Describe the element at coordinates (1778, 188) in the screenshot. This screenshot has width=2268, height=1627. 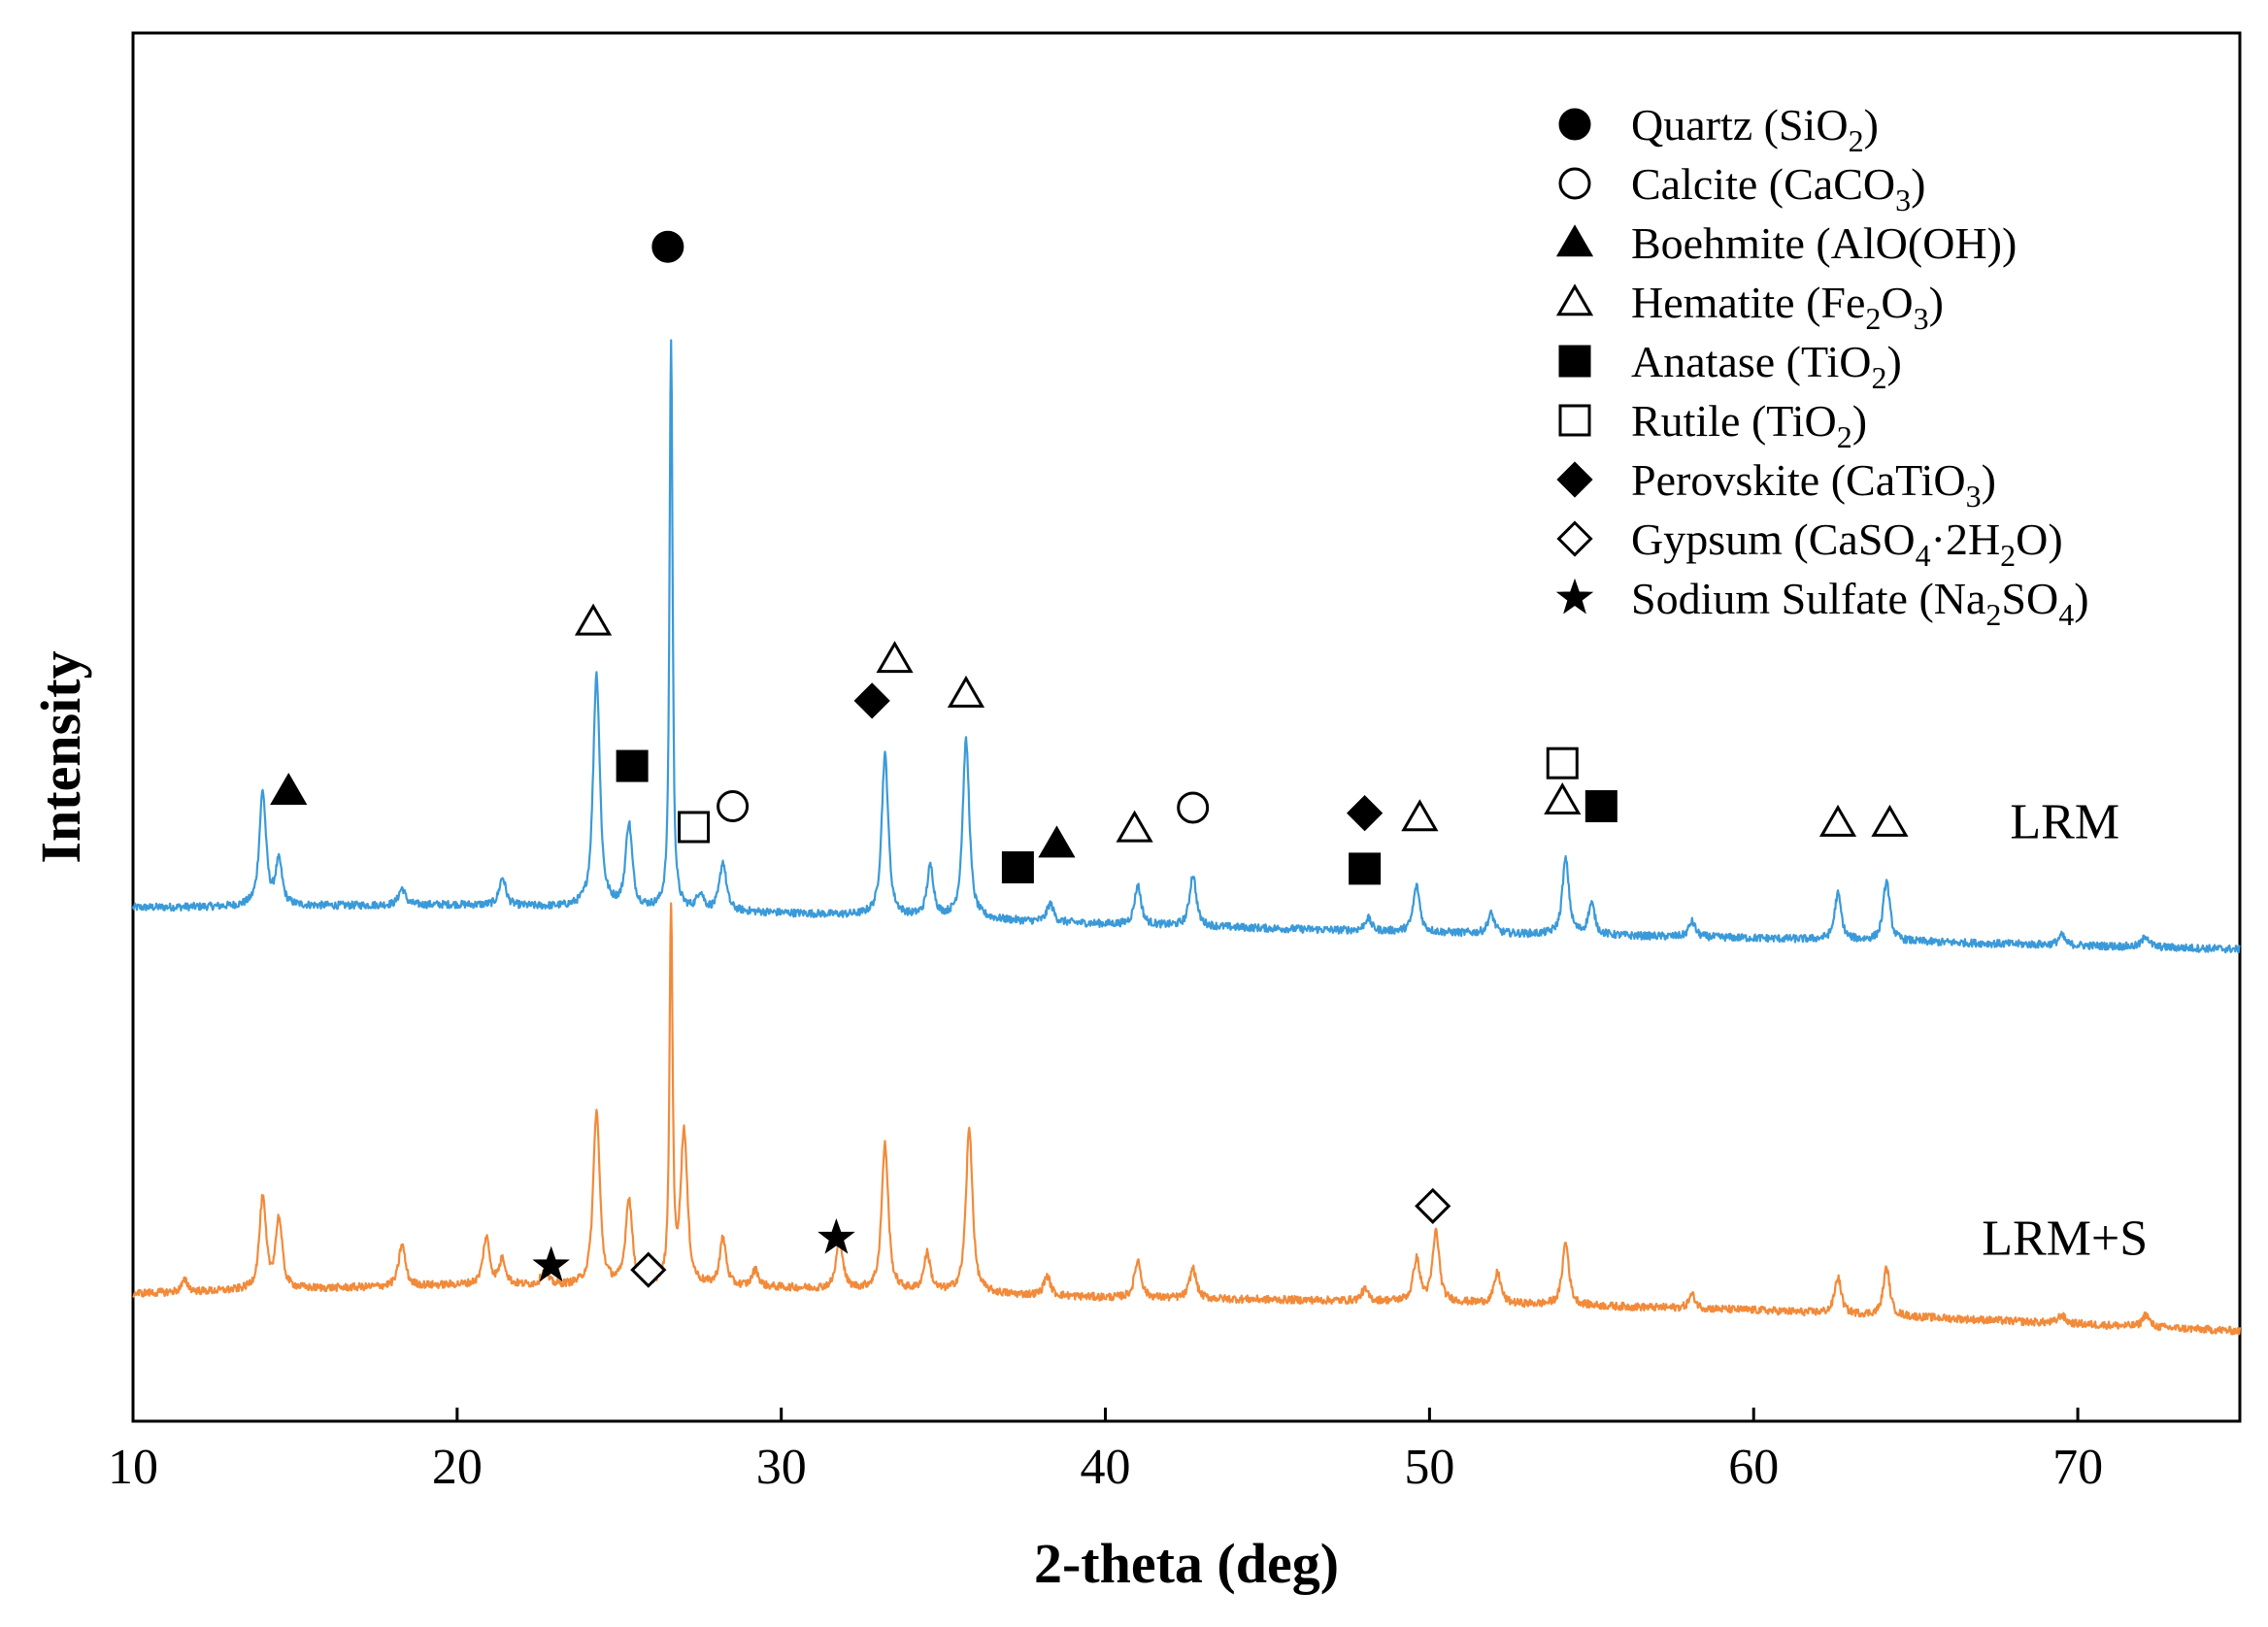
I see `legend-label: Calcite (CaCO3)` at that location.